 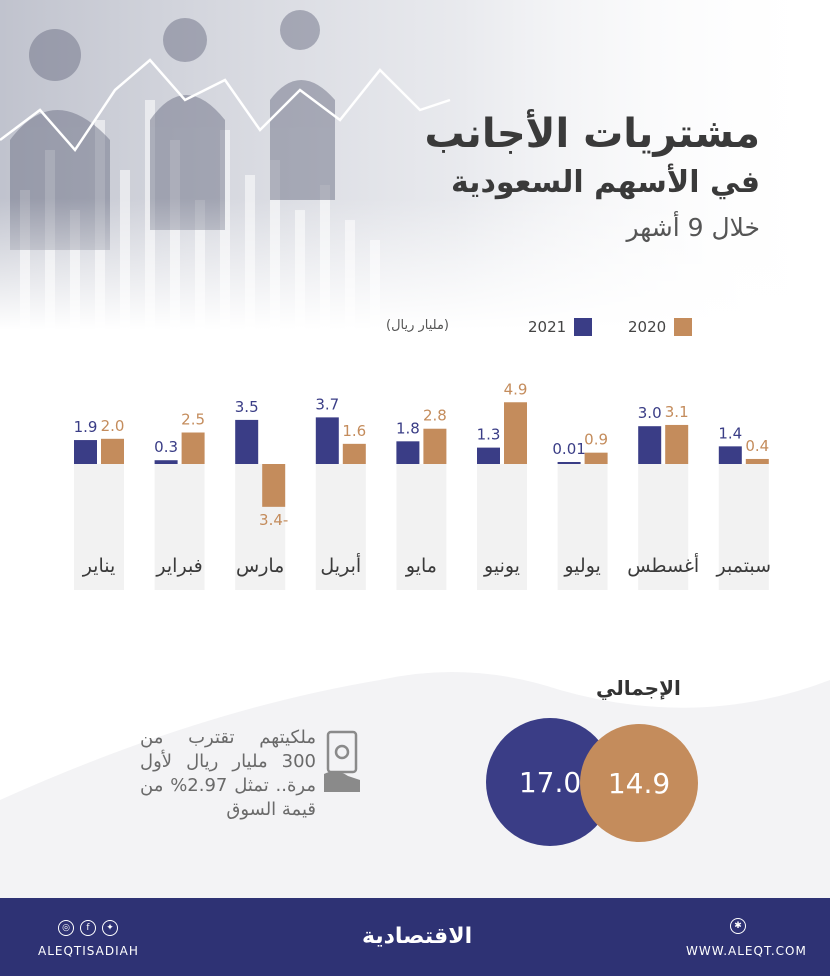 I want to click on website-link: WWW.ALEQT.COM, so click(x=746, y=951).